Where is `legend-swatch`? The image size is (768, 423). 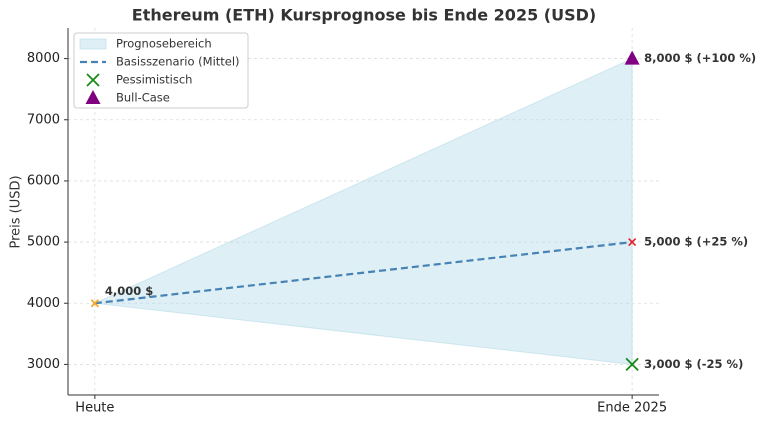
legend-swatch is located at coordinates (93, 44).